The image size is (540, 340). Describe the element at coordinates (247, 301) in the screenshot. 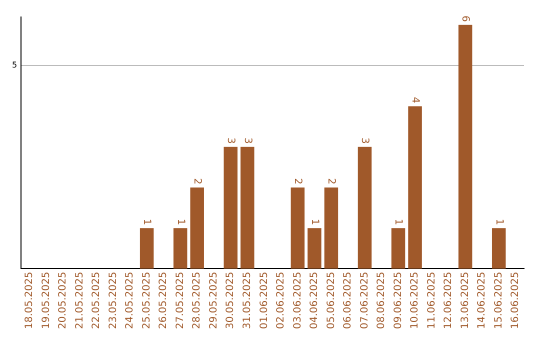

I see `x-tick-label: 31.05.2025` at that location.